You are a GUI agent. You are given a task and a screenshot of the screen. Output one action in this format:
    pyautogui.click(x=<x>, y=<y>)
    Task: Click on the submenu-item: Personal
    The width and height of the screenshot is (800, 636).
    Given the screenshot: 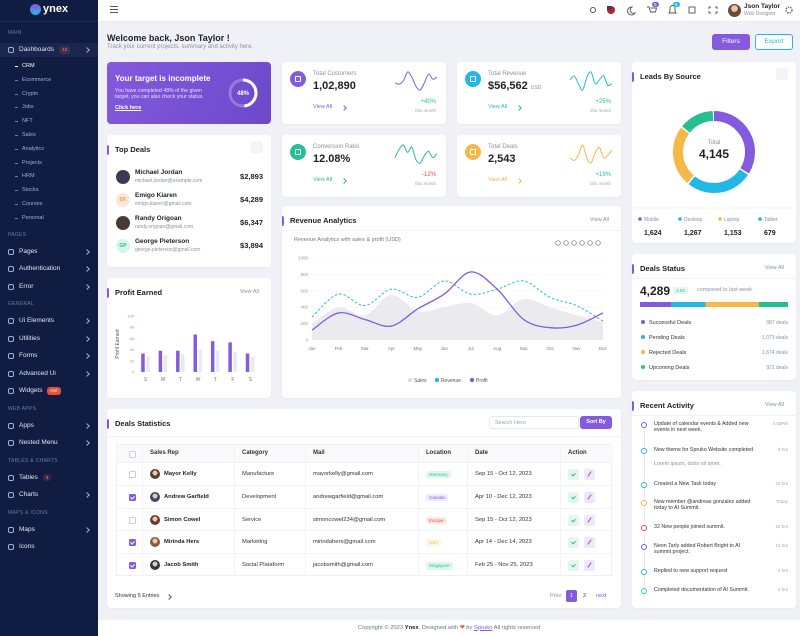 What is the action you would take?
    pyautogui.click(x=49, y=219)
    